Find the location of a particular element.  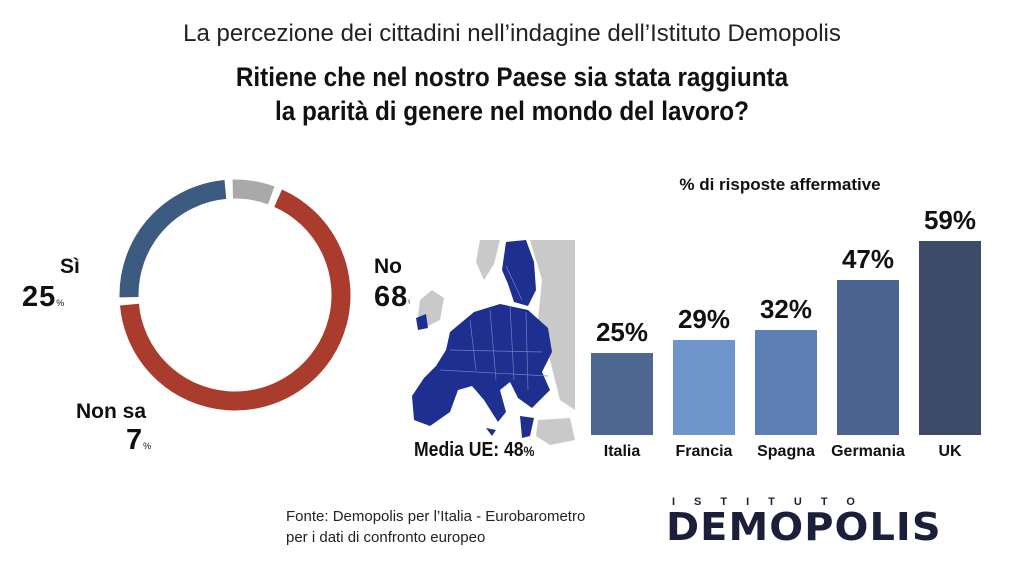

map-eu-mainland is located at coordinates (482, 365).